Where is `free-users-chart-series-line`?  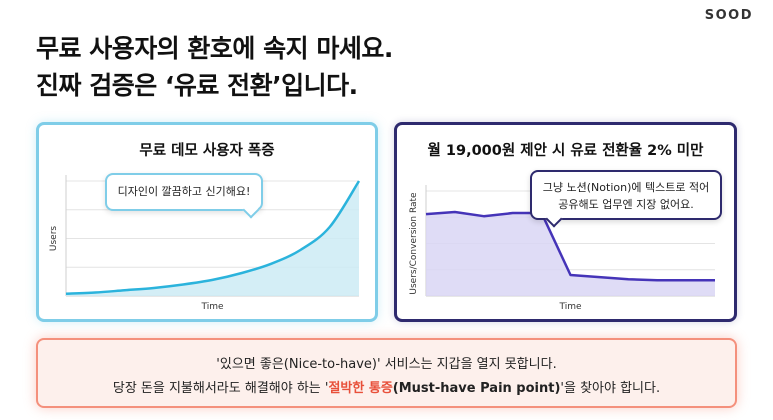
free-users-chart-series-line is located at coordinates (213, 237).